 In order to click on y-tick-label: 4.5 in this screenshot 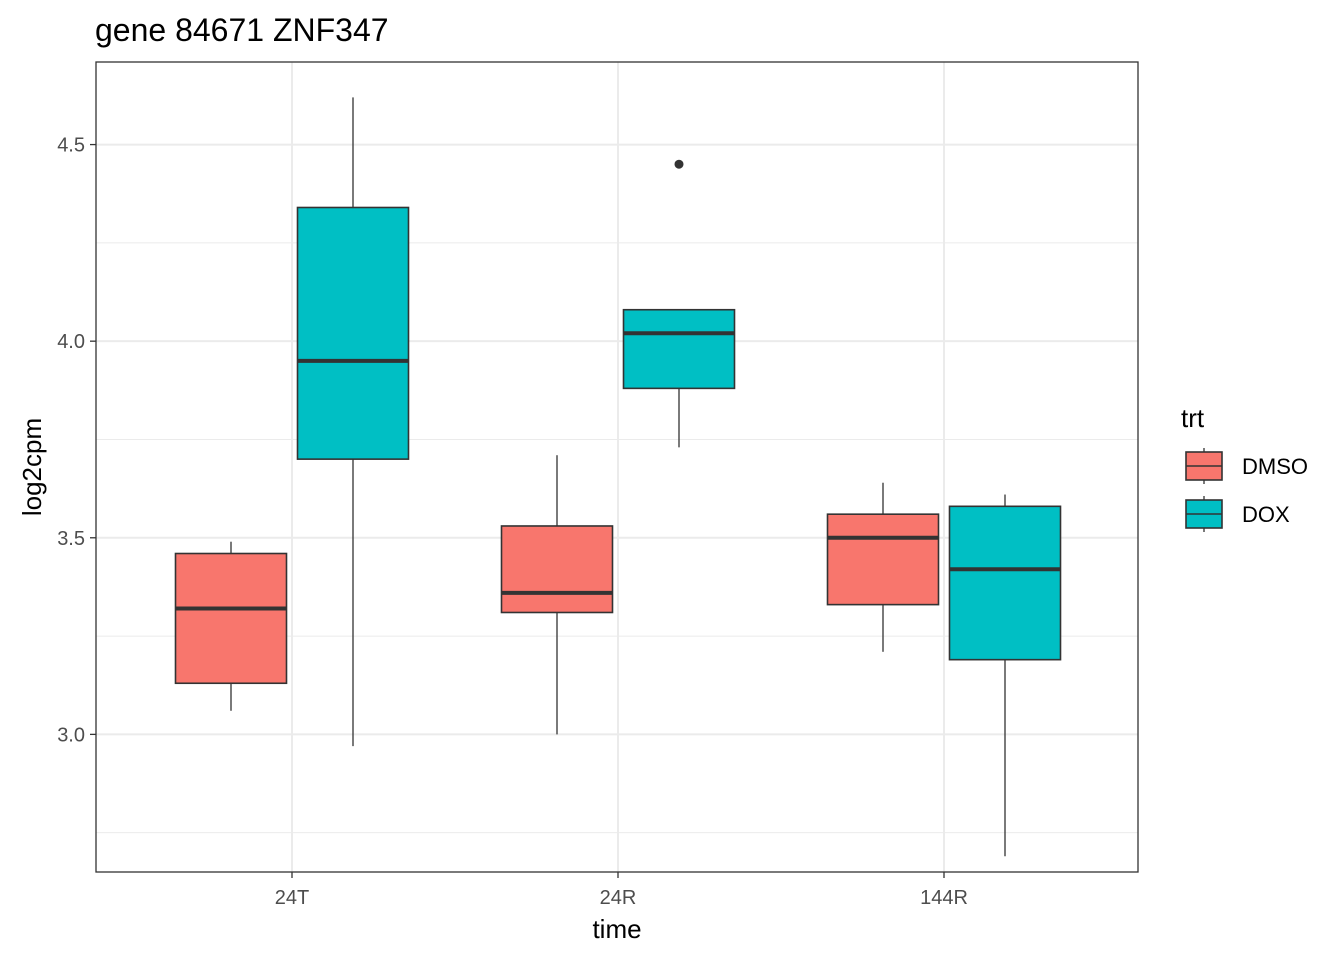, I will do `click(71, 146)`.